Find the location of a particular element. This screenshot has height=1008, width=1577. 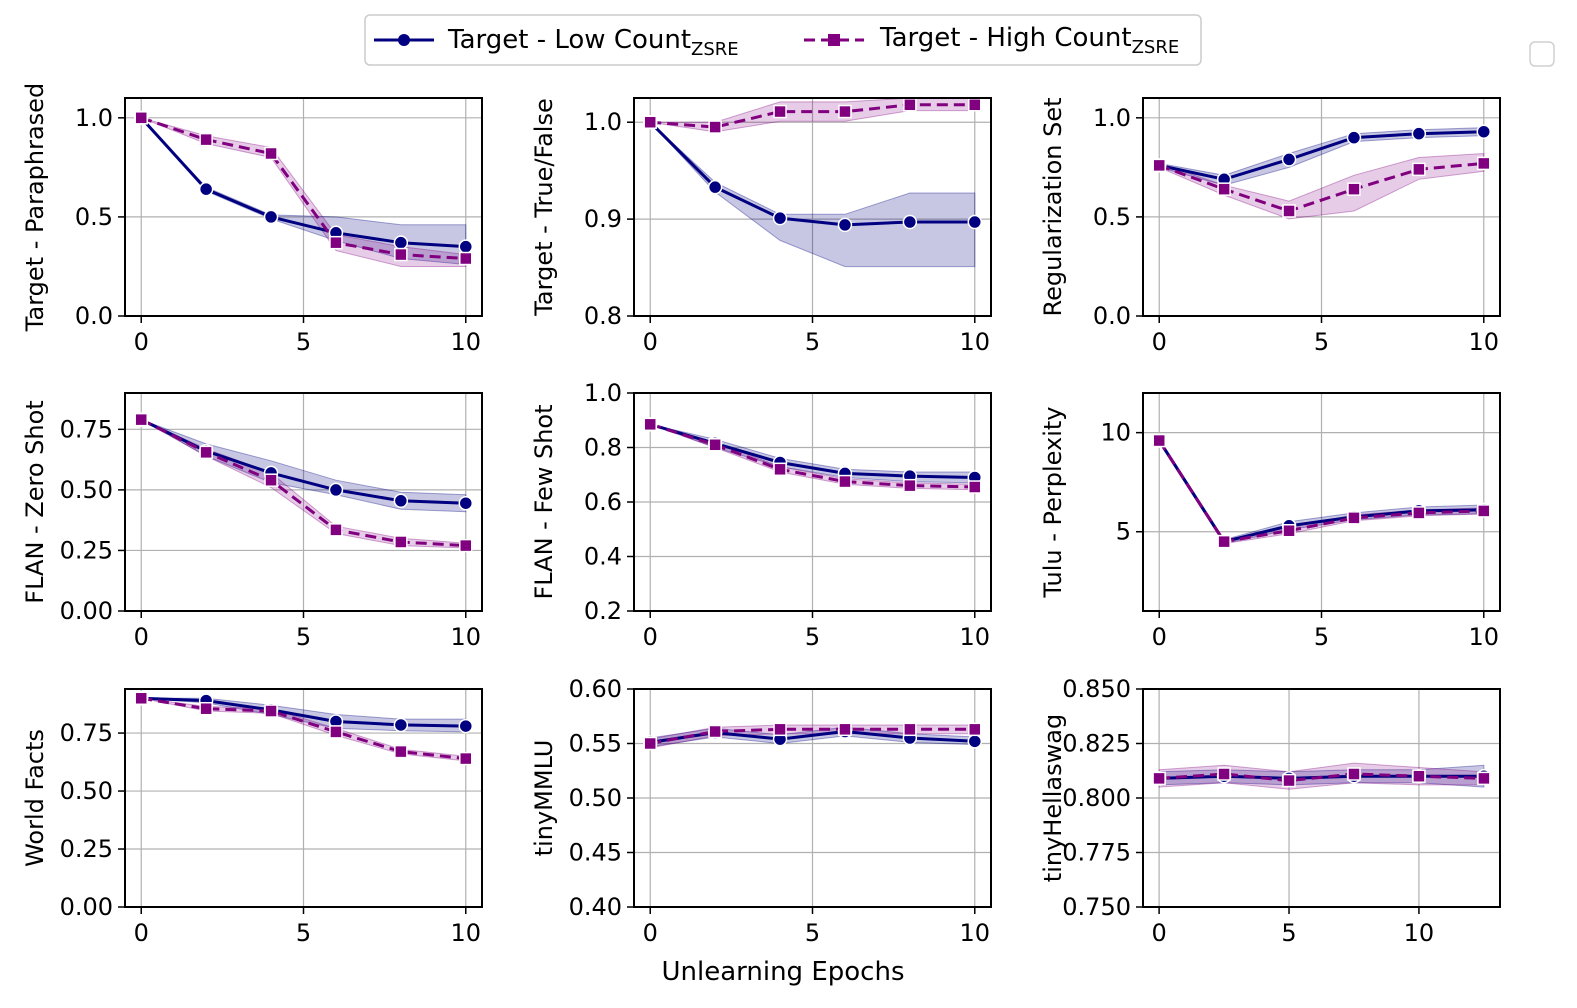

y-axis-label: FLAN - Few Shot is located at coordinates (544, 501).